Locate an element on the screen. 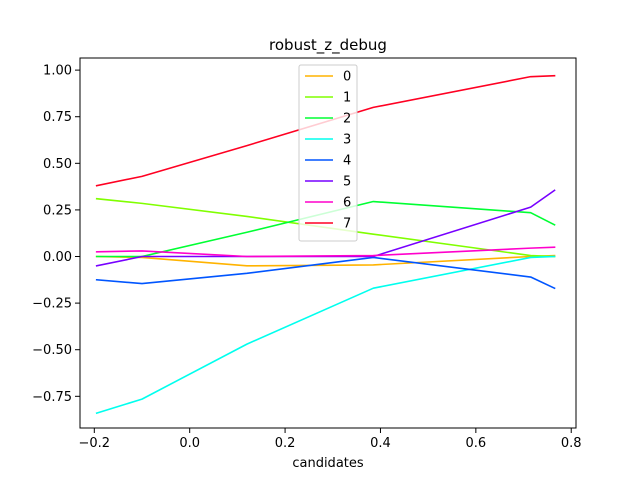  legend-label-3: 3 is located at coordinates (347, 140).